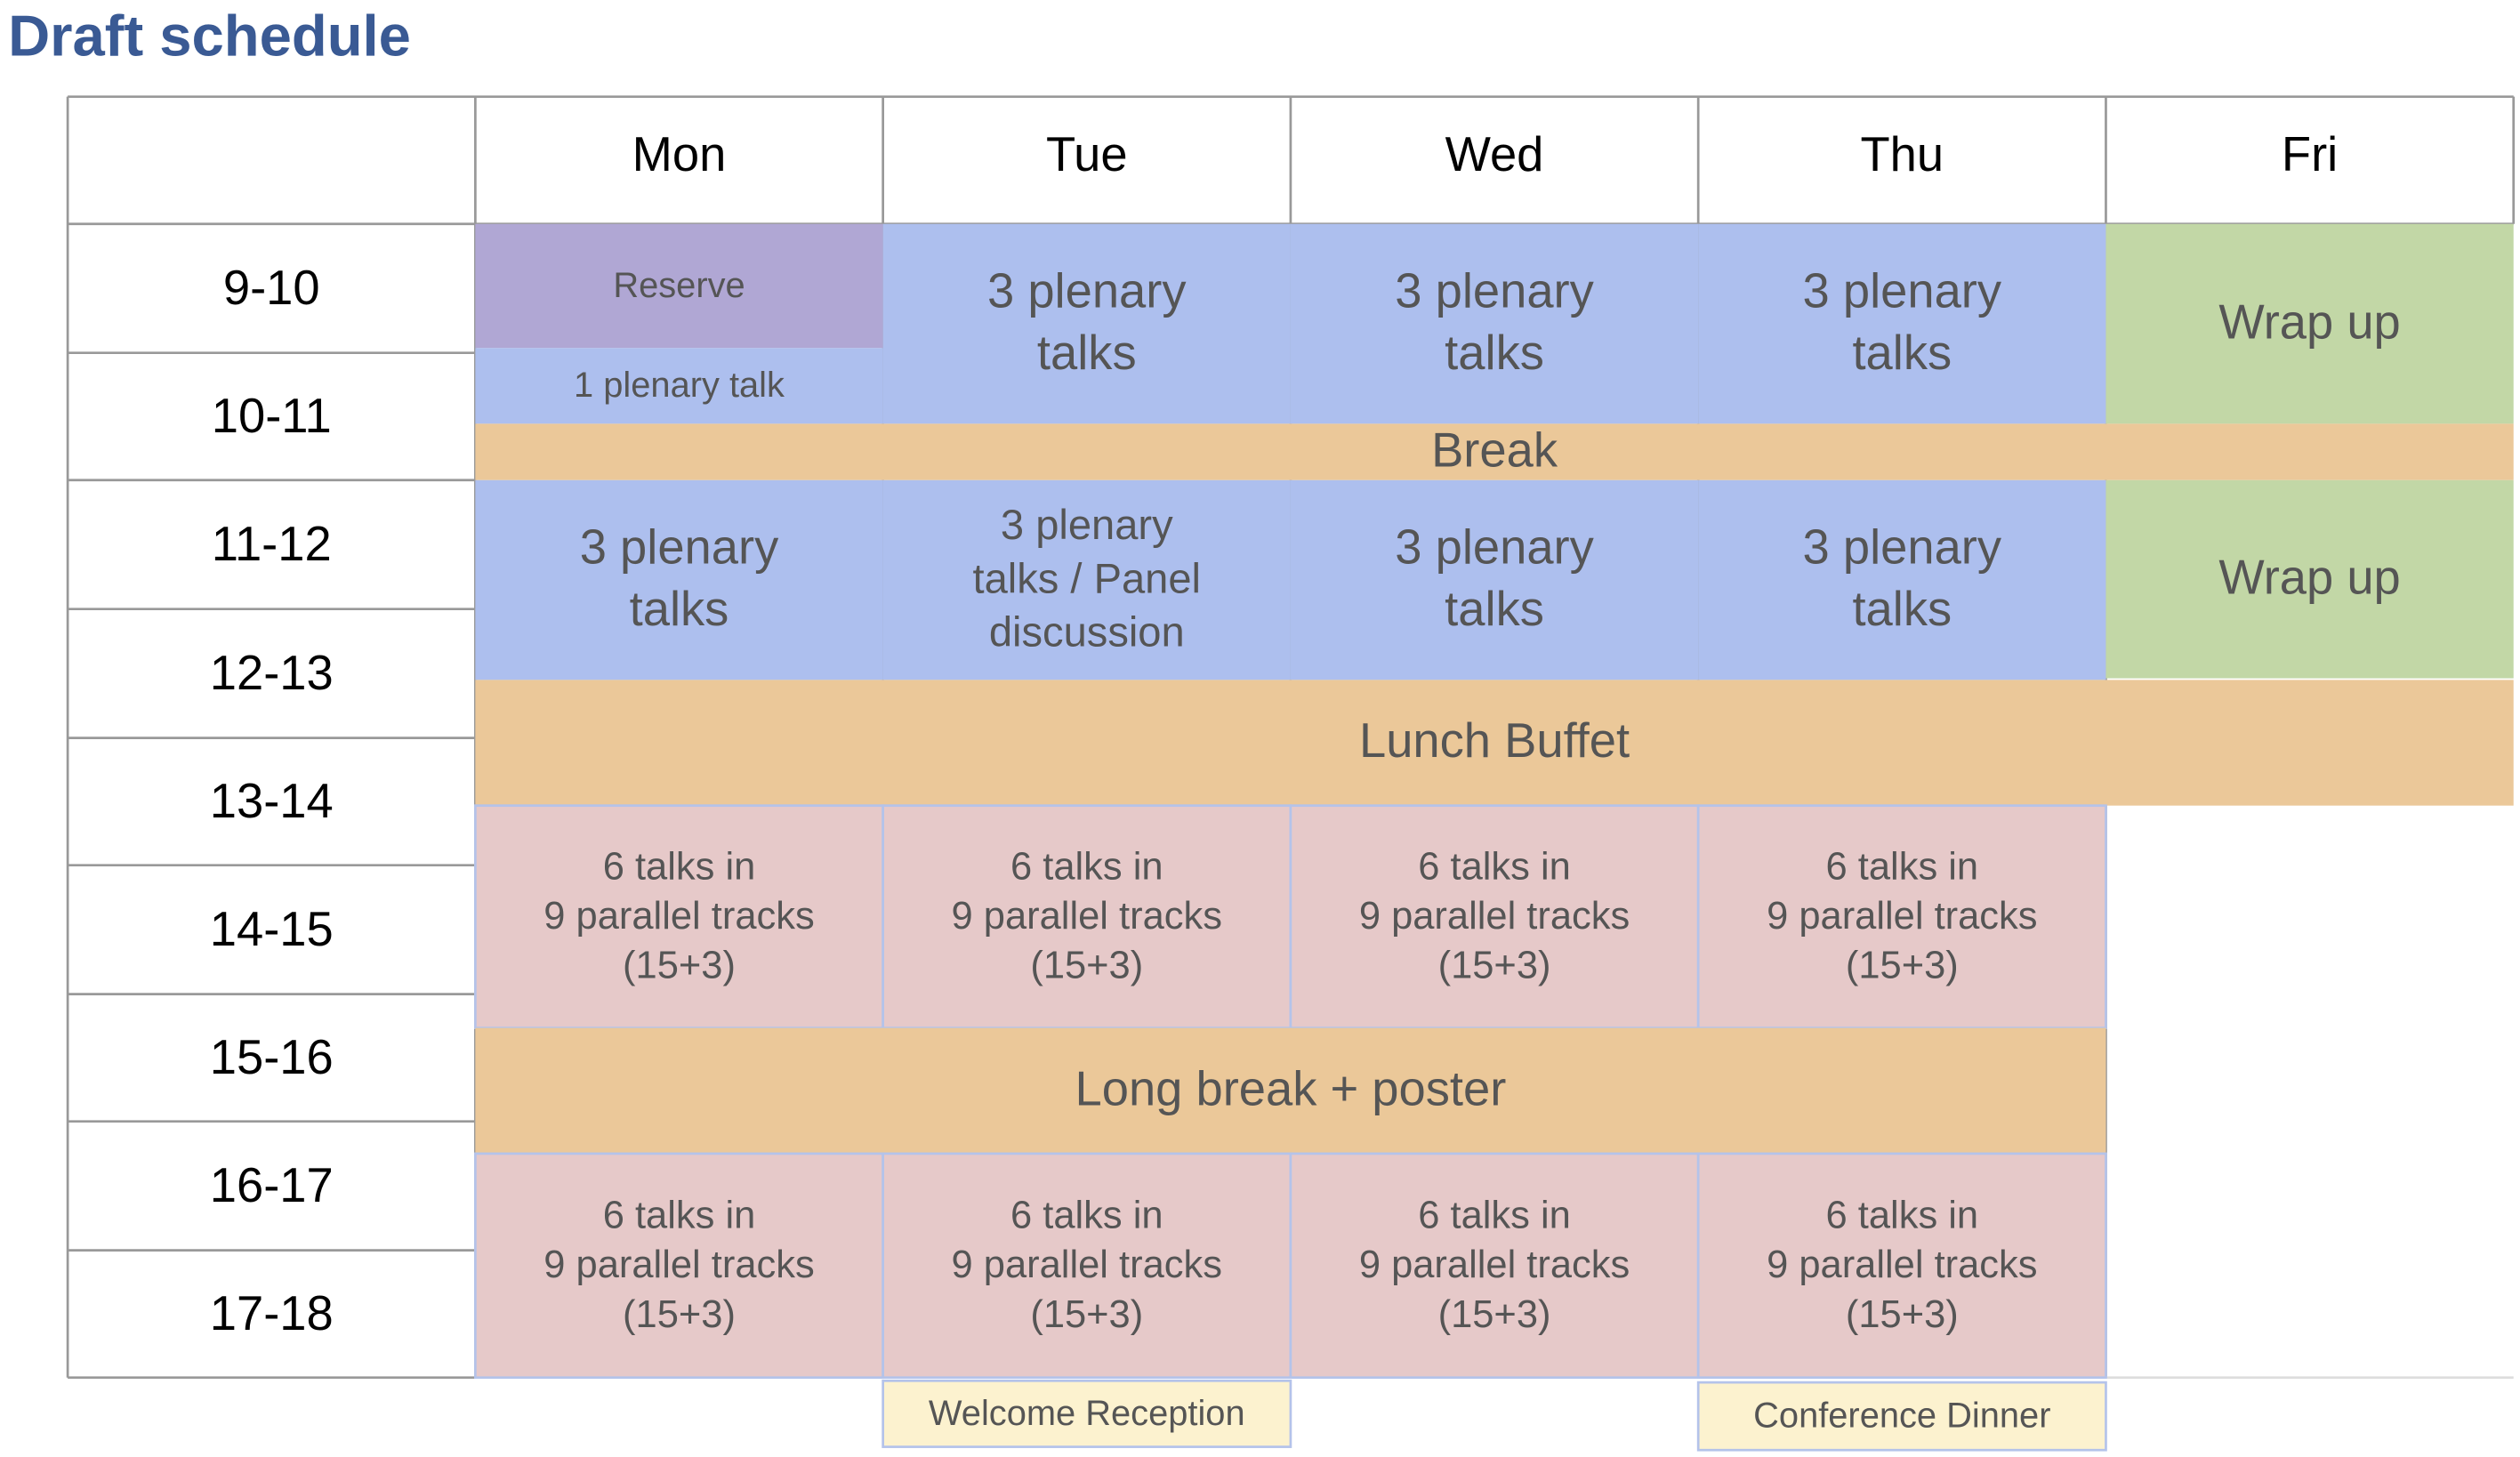 Image resolution: width=2520 pixels, height=1457 pixels. Describe the element at coordinates (209, 36) in the screenshot. I see `title: Draft schedule` at that location.